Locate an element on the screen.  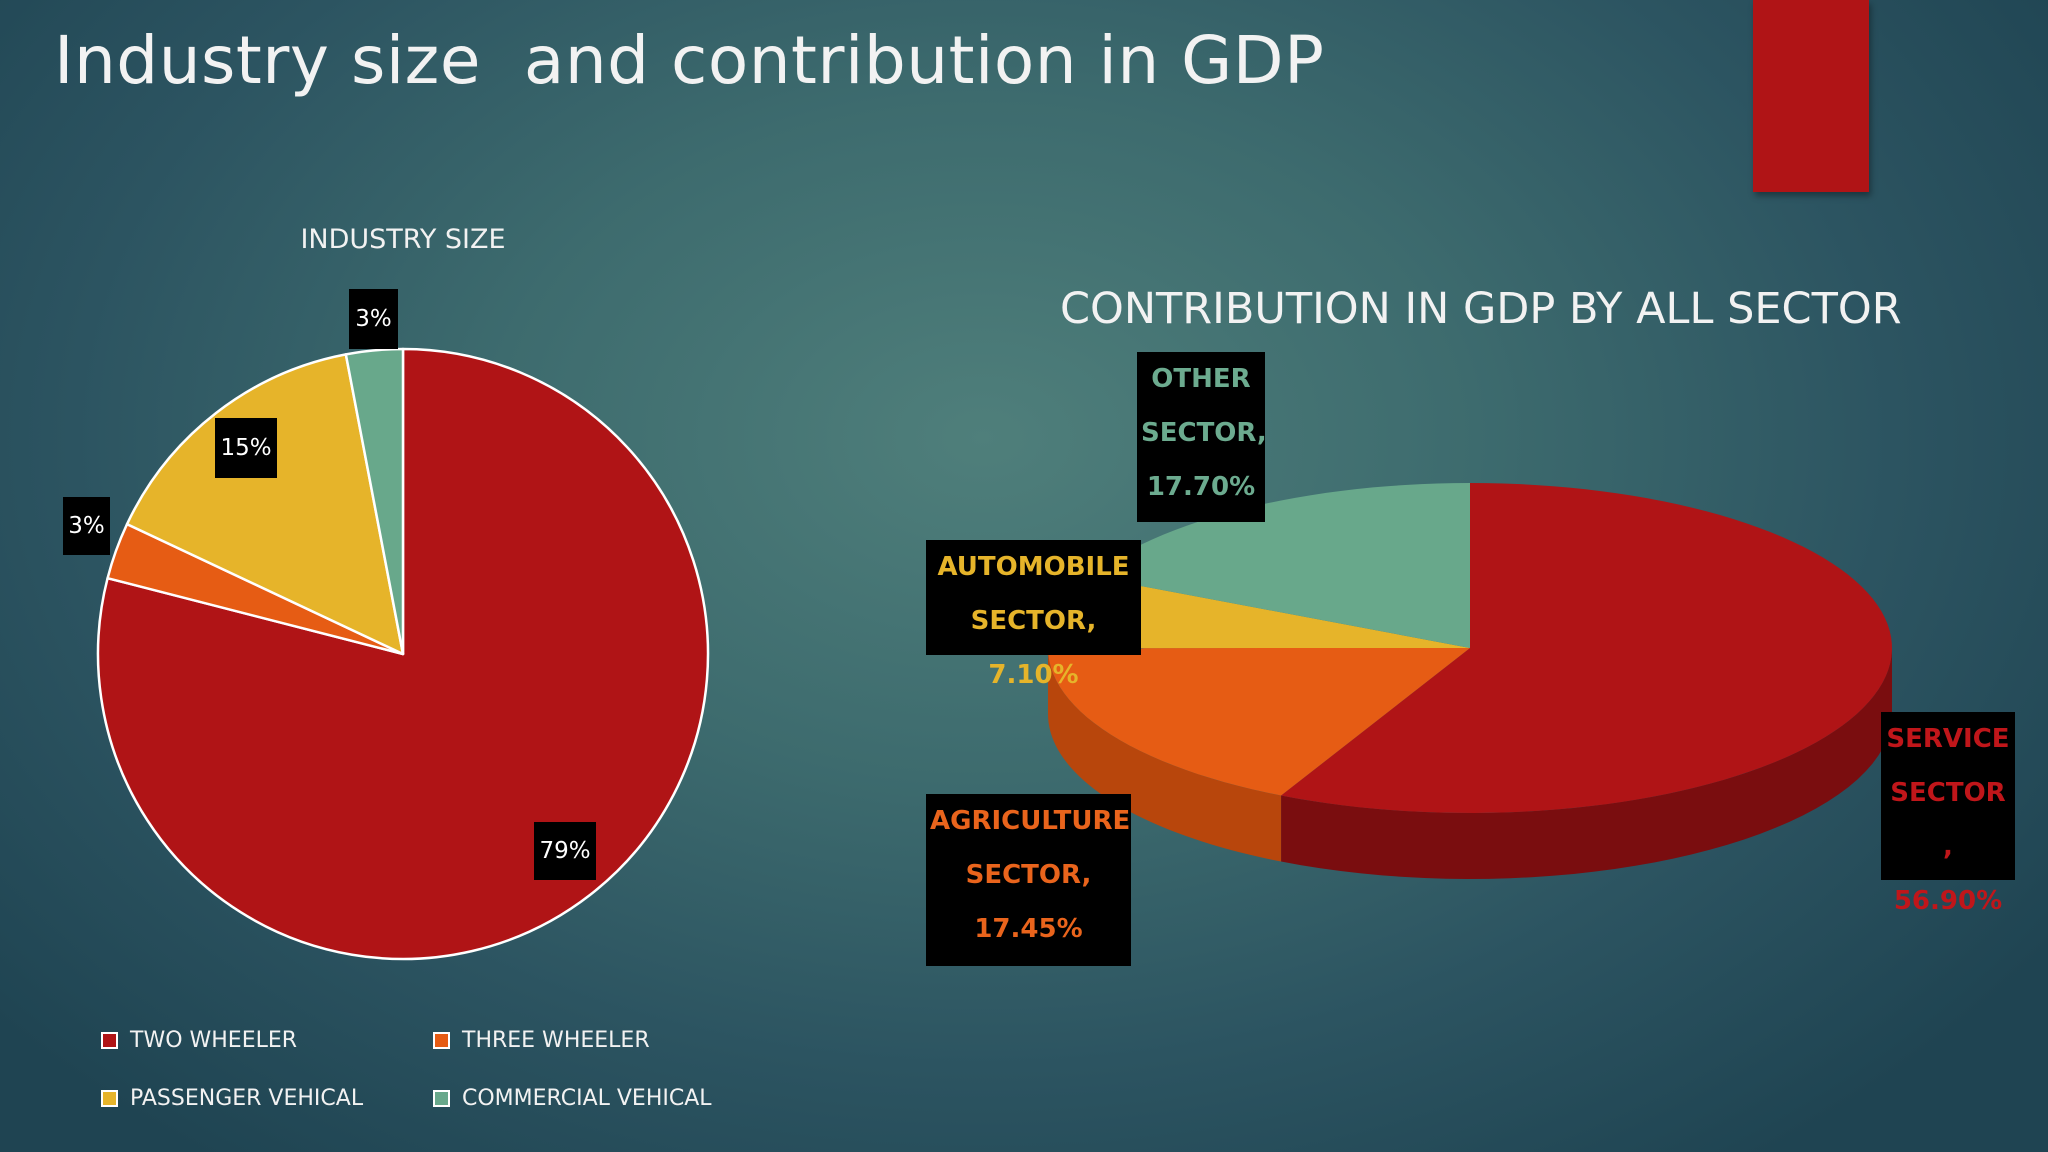
accent-tab is located at coordinates (1811, 96).